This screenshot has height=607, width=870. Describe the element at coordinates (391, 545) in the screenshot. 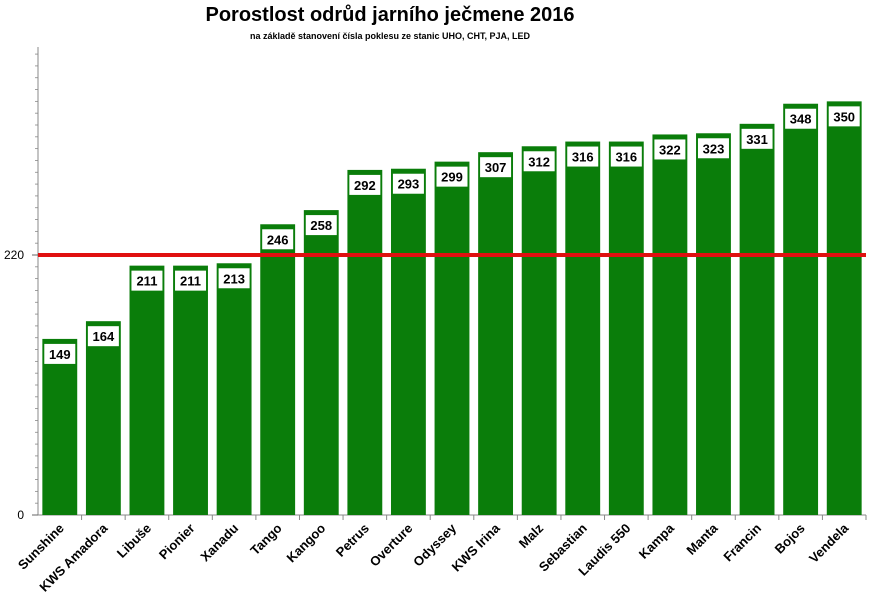

I see `x-tick-label: Overture` at that location.